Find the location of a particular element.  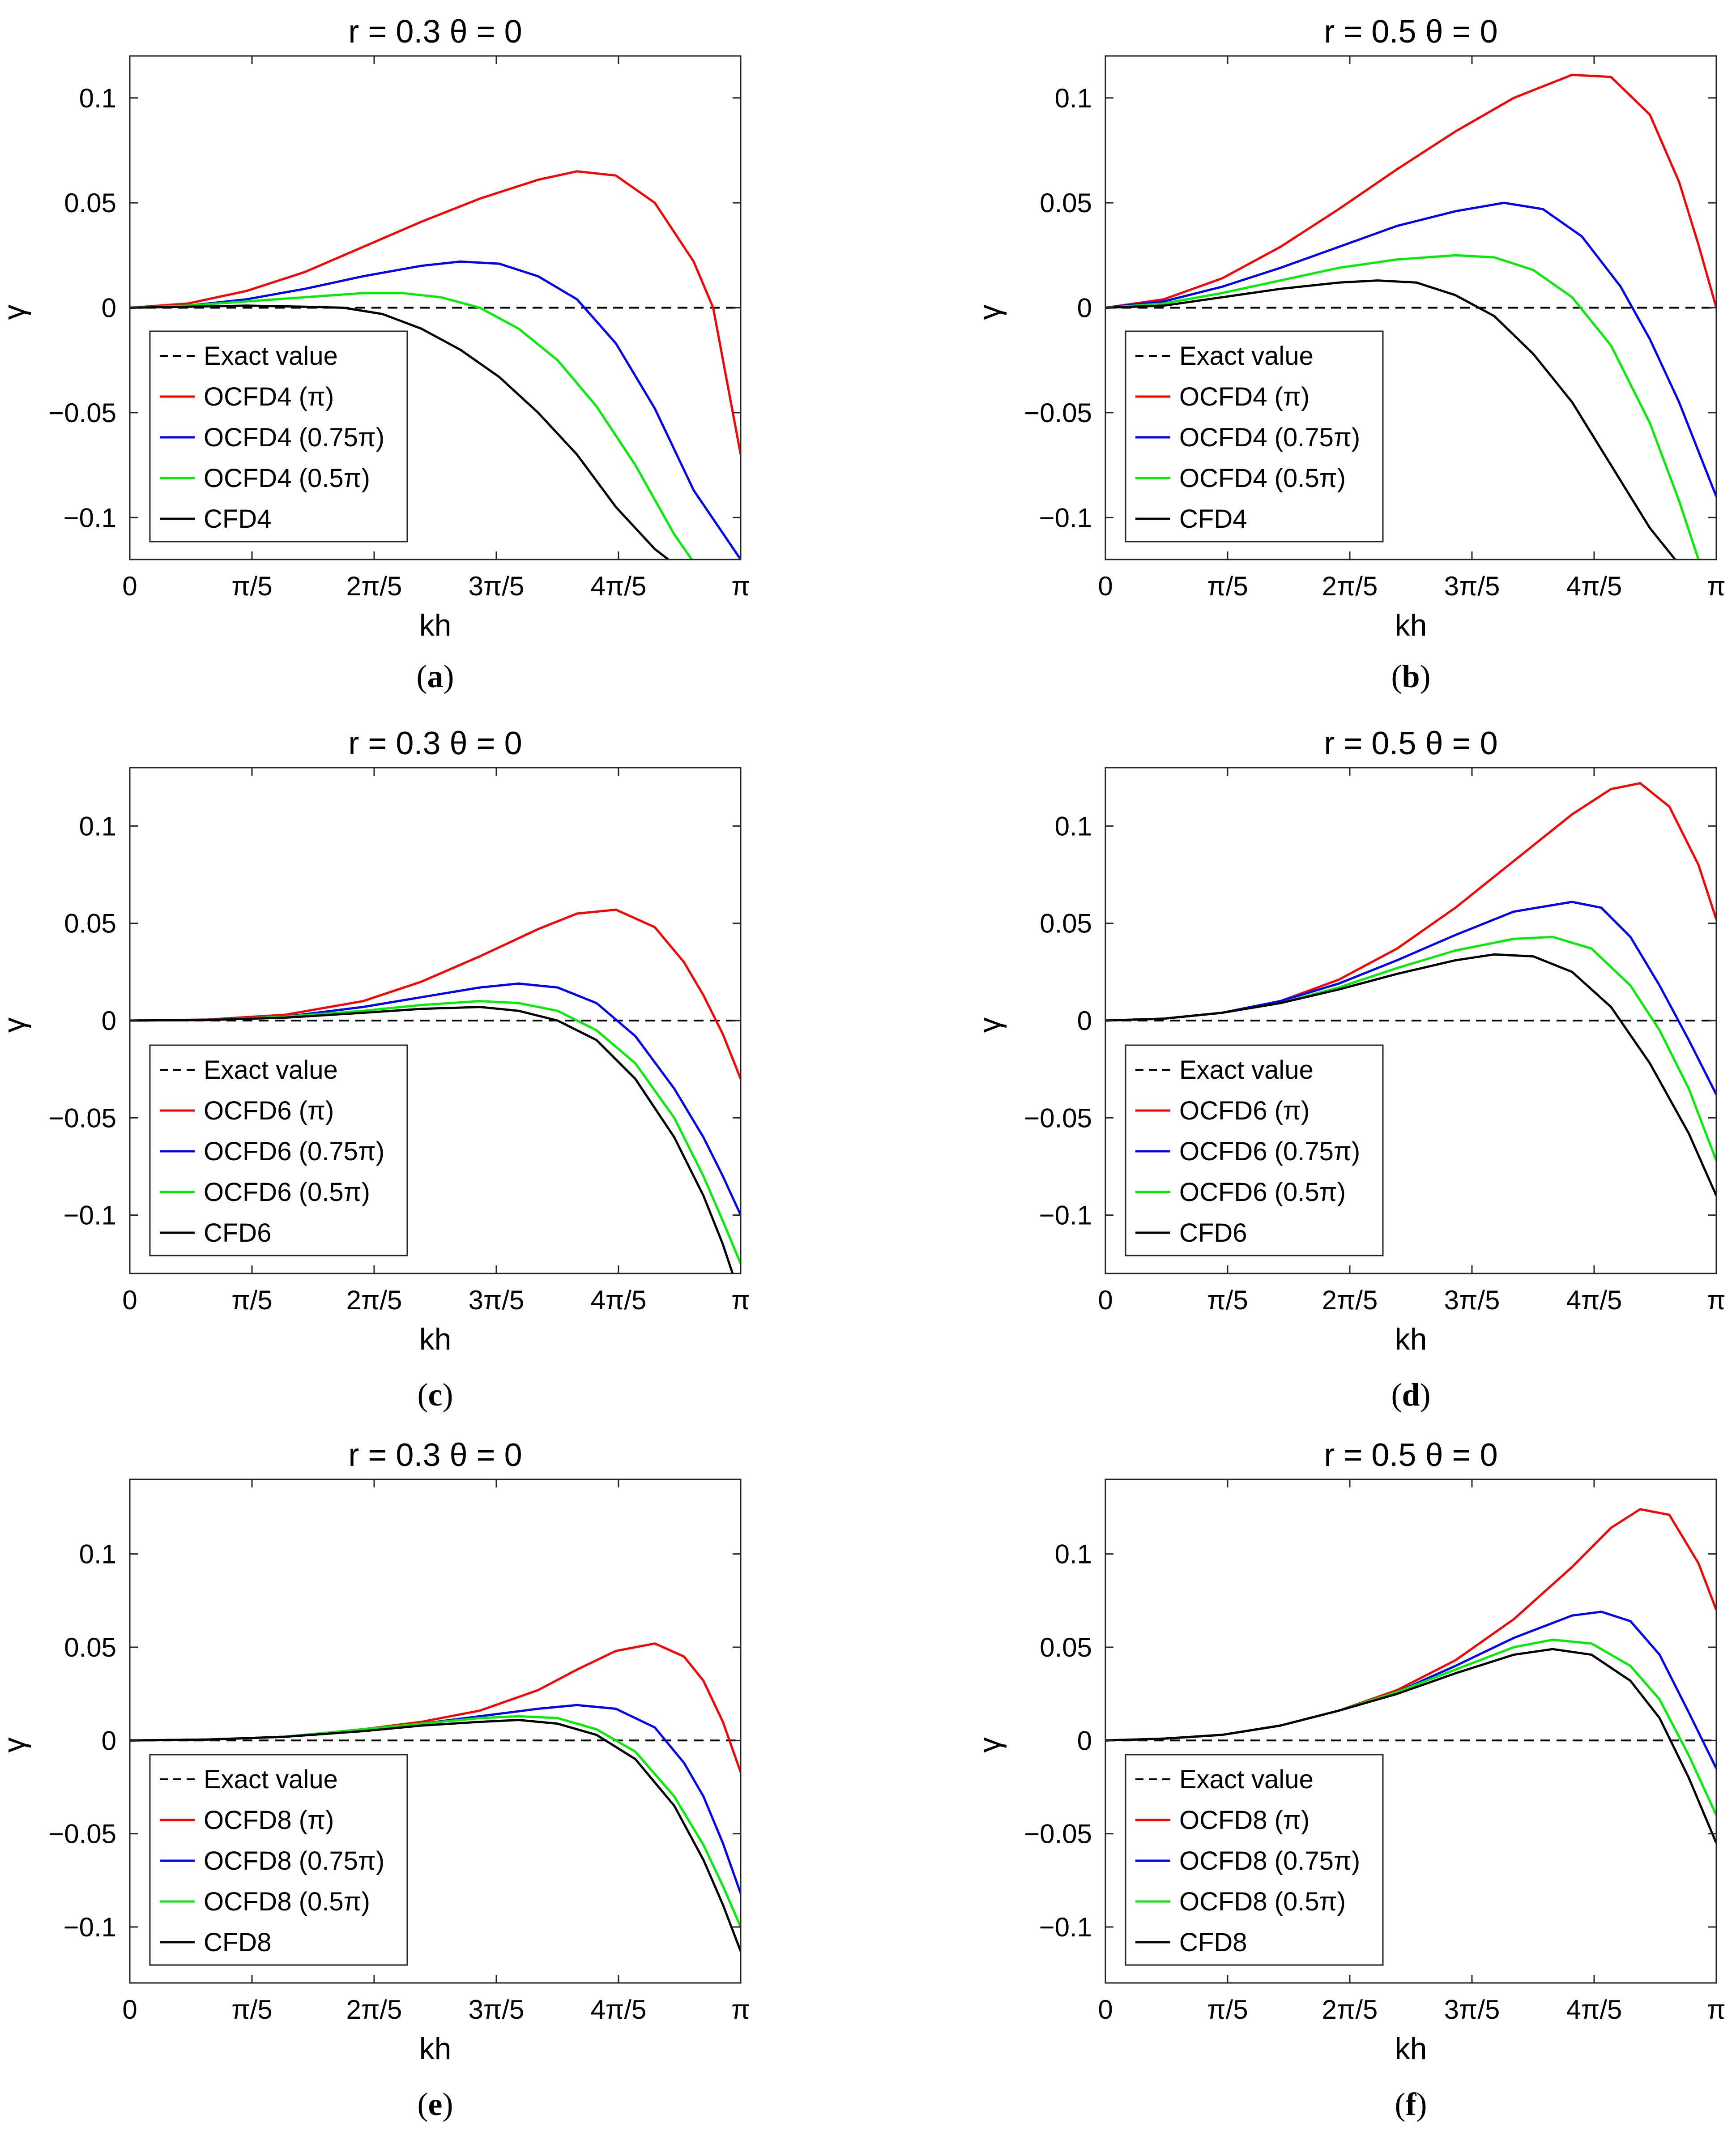

chart-title: r = 0.5 θ = 0 is located at coordinates (1410, 32).